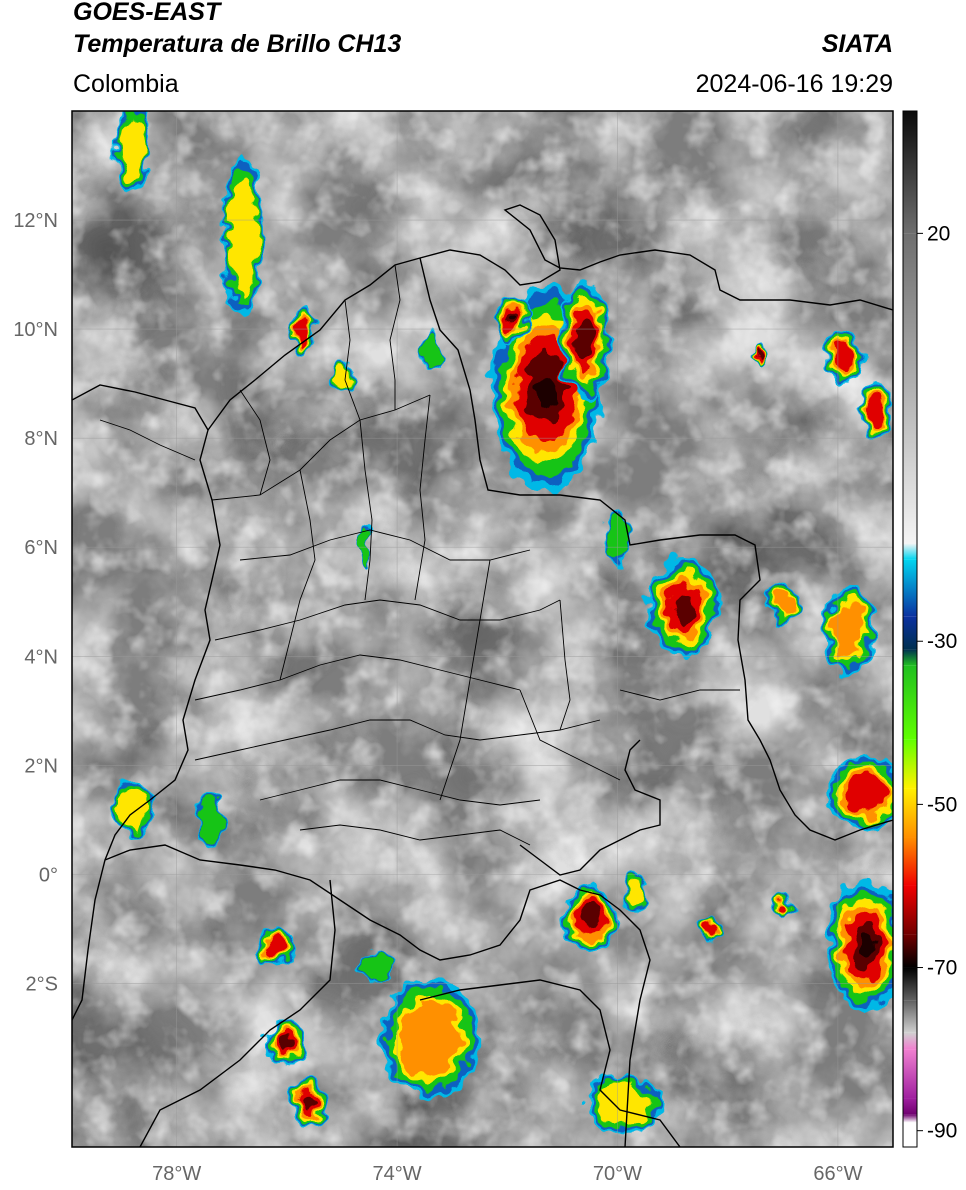 Image resolution: width=966 pixels, height=1190 pixels. Describe the element at coordinates (48, 875) in the screenshot. I see `lat-tick-label: 0°` at that location.